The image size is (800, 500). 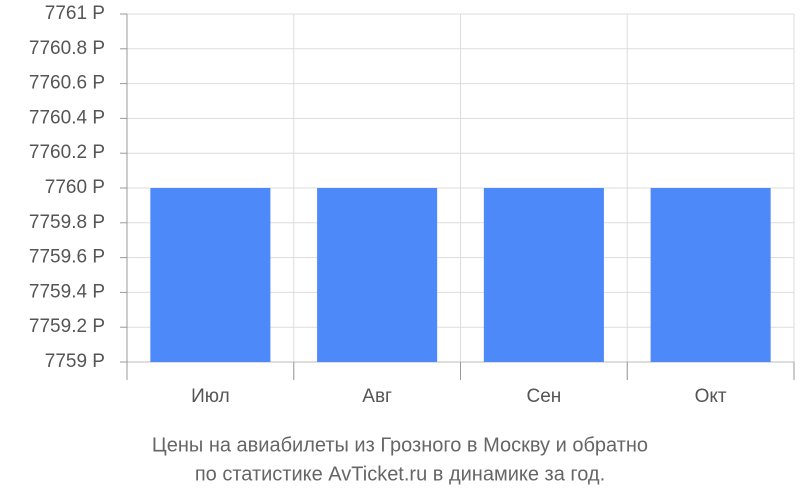 I want to click on y-tick-label: 7760.2 Р, so click(x=67, y=152).